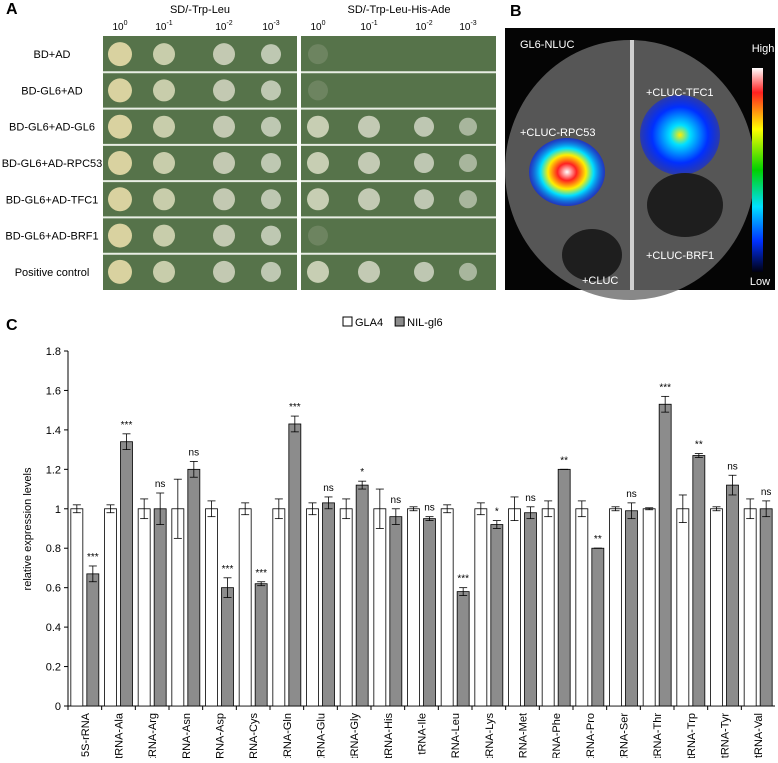 Image resolution: width=778 pixels, height=763 pixels. I want to click on spot-label: +CLUC-RPC53, so click(558, 133).